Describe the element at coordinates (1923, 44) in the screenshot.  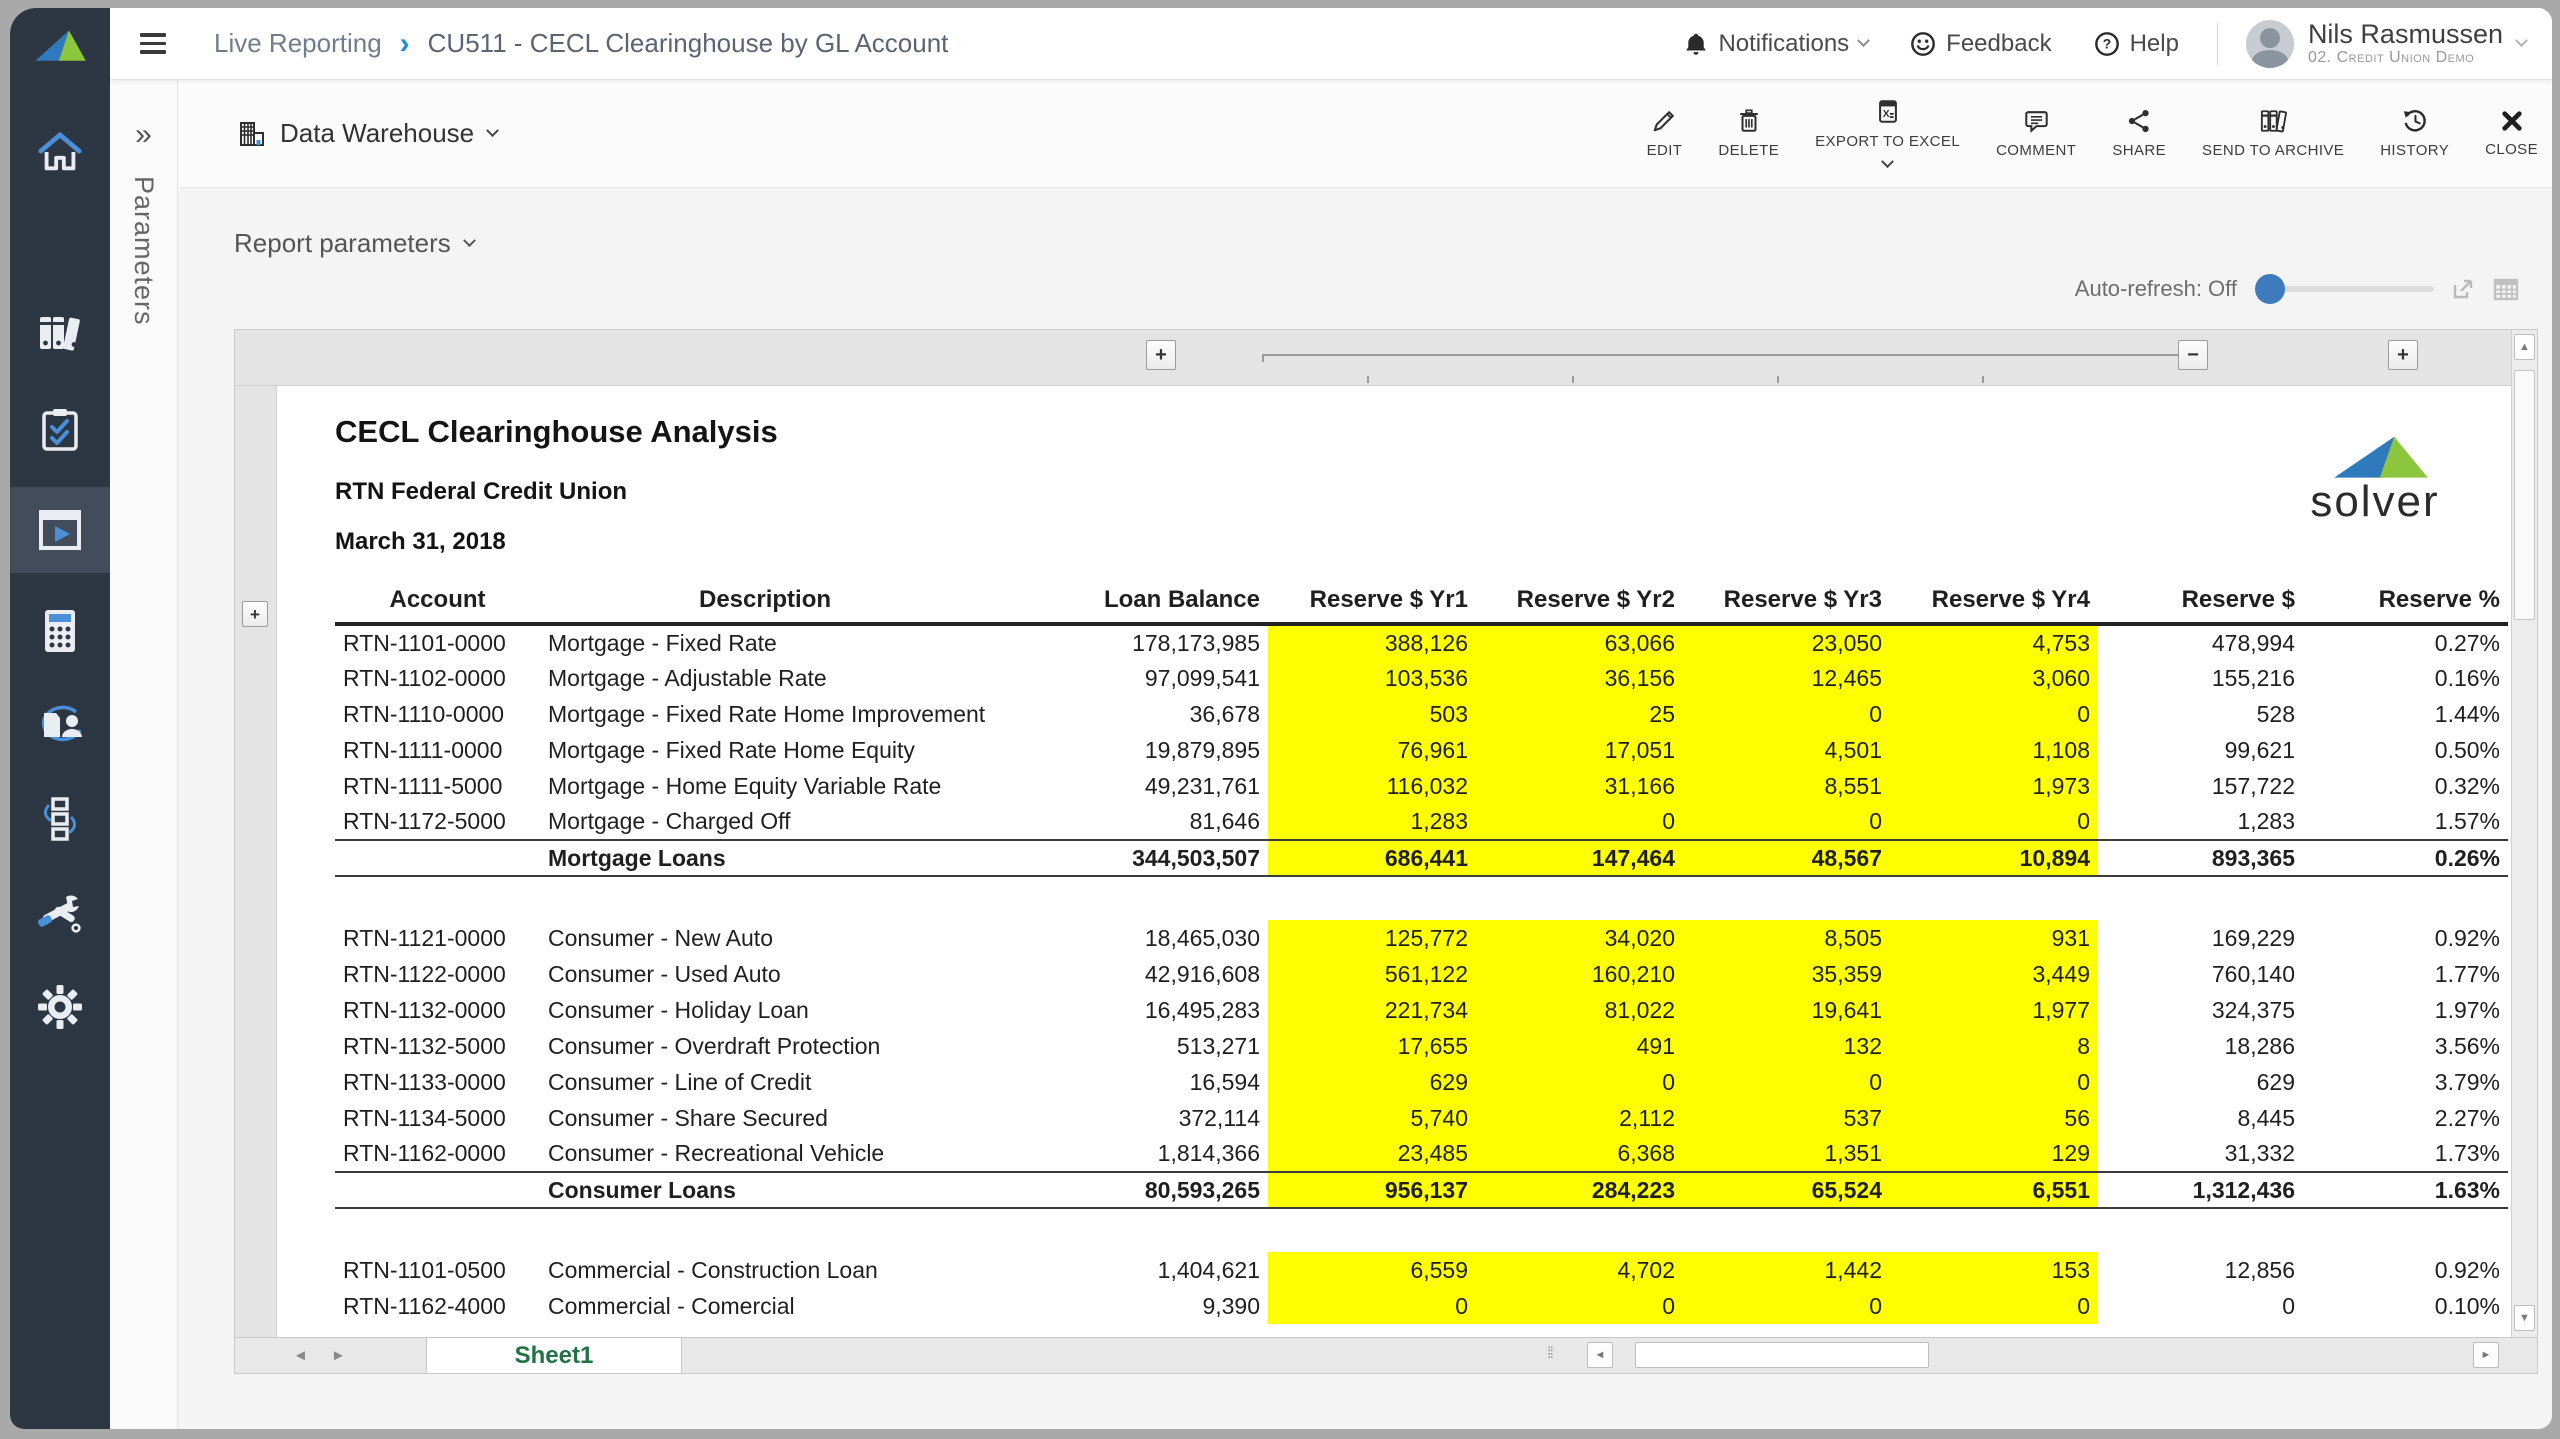
I see `smiley-icon` at that location.